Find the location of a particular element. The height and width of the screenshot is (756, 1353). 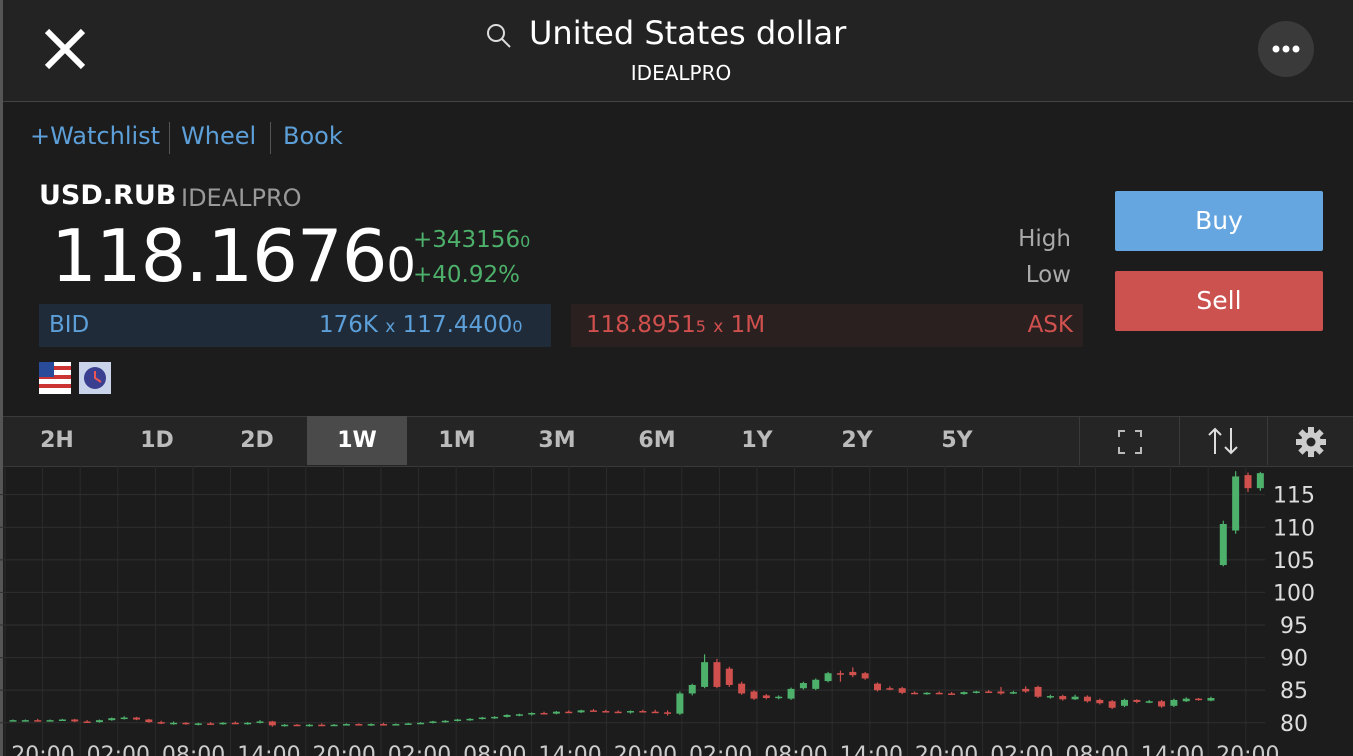

link: Book is located at coordinates (313, 136).